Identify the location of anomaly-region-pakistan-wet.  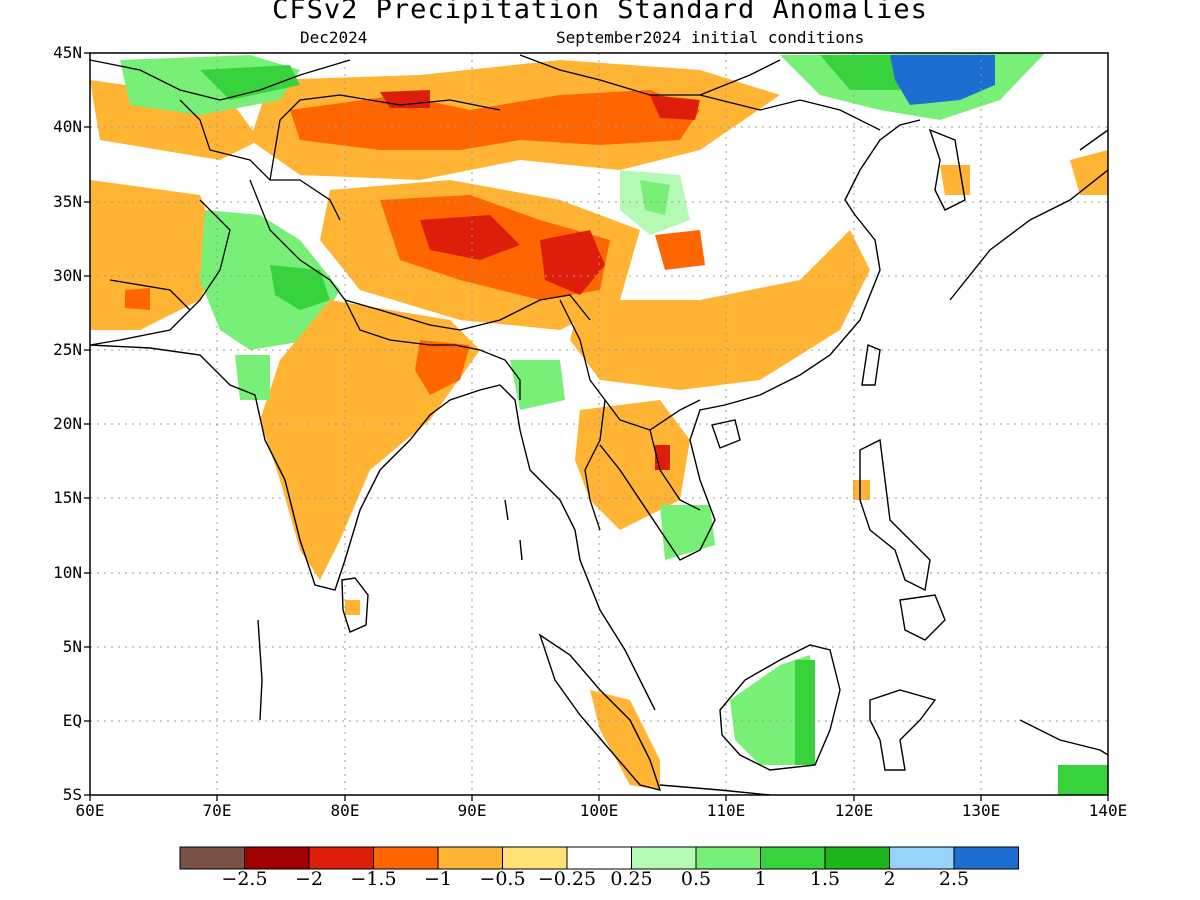
(270, 280).